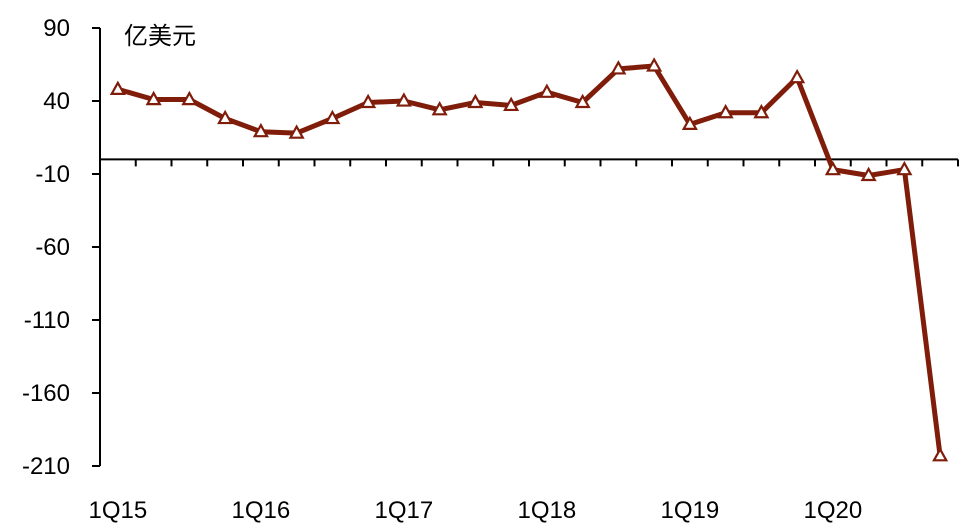  Describe the element at coordinates (160, 36) in the screenshot. I see `unit-label: 亿美元` at that location.